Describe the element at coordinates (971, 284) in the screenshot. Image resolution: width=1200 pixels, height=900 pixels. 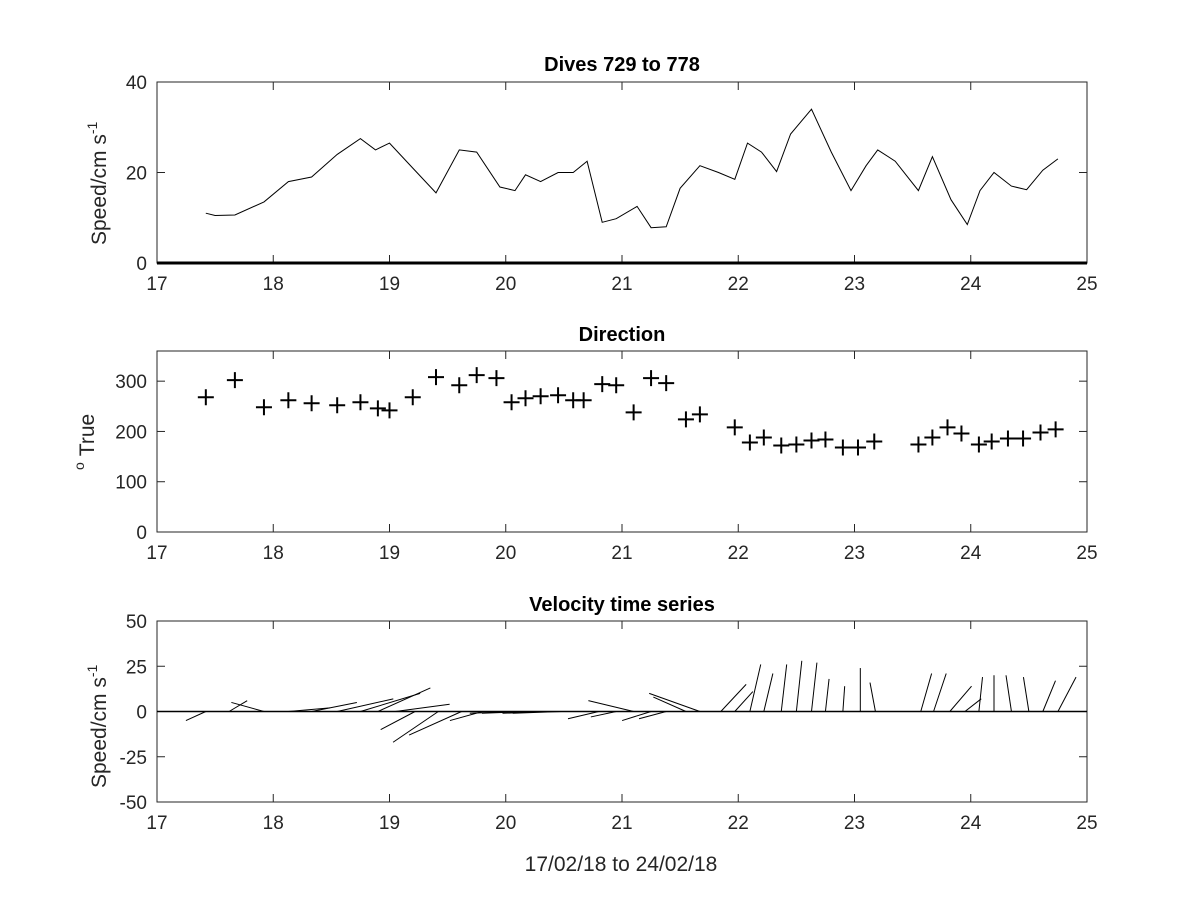
I see `speed-x-tick-label: 24` at that location.